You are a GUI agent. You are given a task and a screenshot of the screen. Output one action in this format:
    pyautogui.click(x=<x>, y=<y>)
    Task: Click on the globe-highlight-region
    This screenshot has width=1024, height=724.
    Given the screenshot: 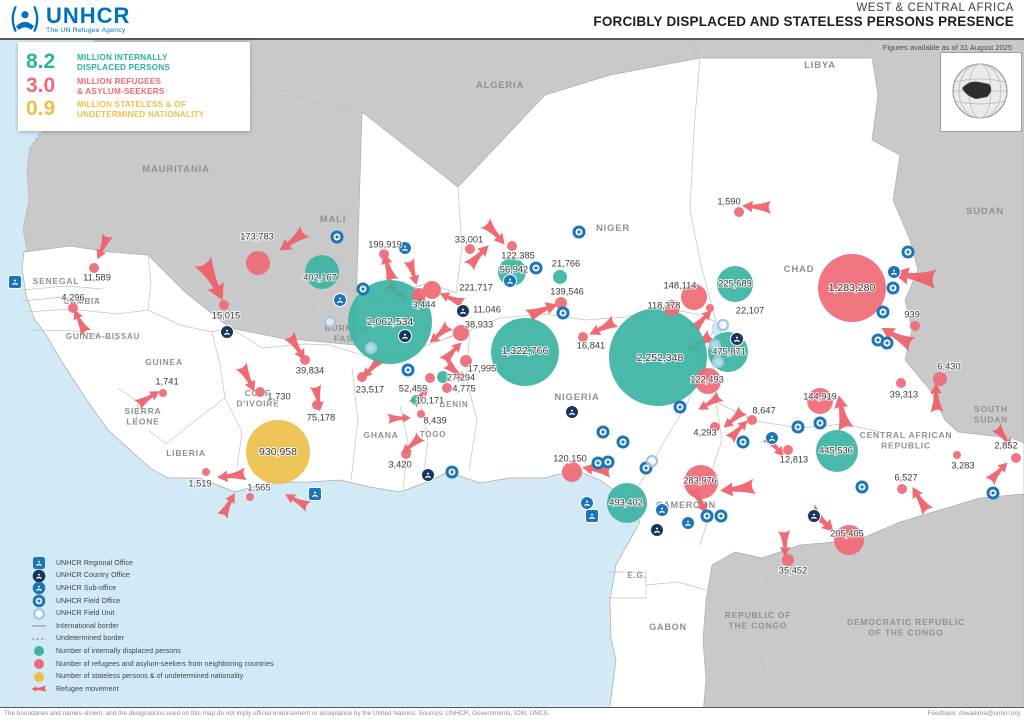 What is the action you would take?
    pyautogui.click(x=977, y=90)
    